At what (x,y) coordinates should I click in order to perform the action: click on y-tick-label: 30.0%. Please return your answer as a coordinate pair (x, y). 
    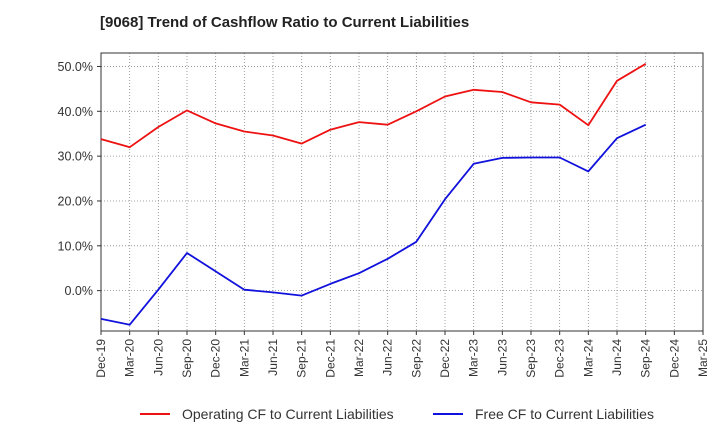
    Looking at the image, I should click on (75, 157).